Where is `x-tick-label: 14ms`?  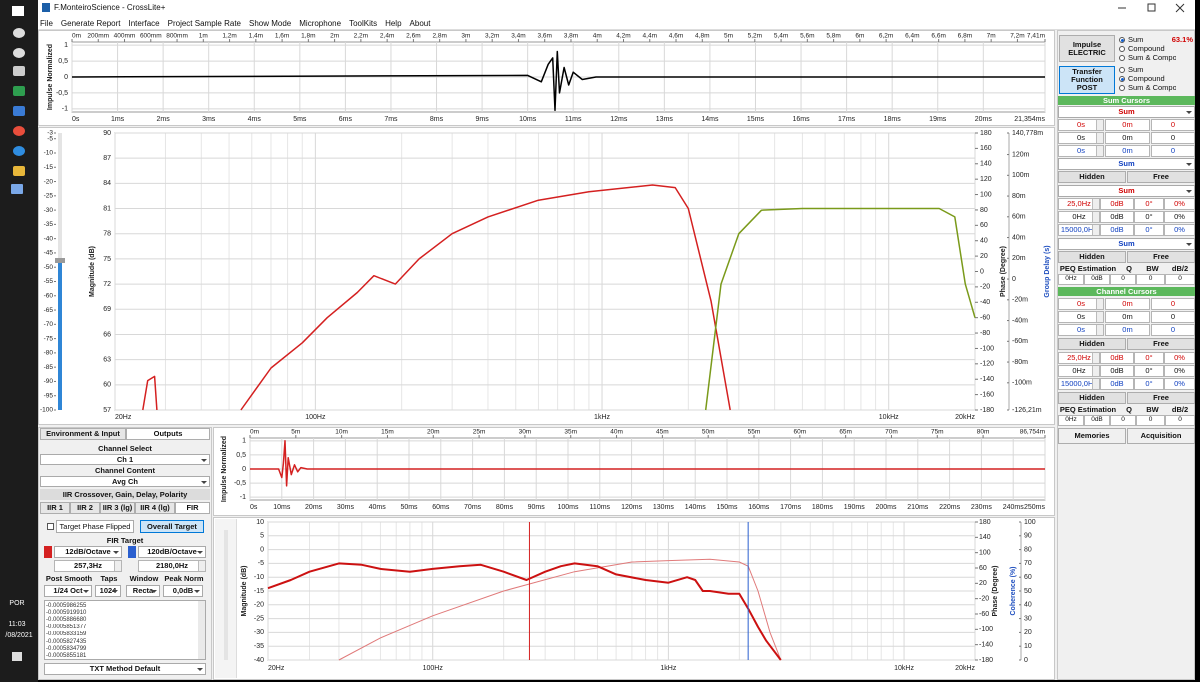
x-tick-label: 14ms is located at coordinates (710, 119).